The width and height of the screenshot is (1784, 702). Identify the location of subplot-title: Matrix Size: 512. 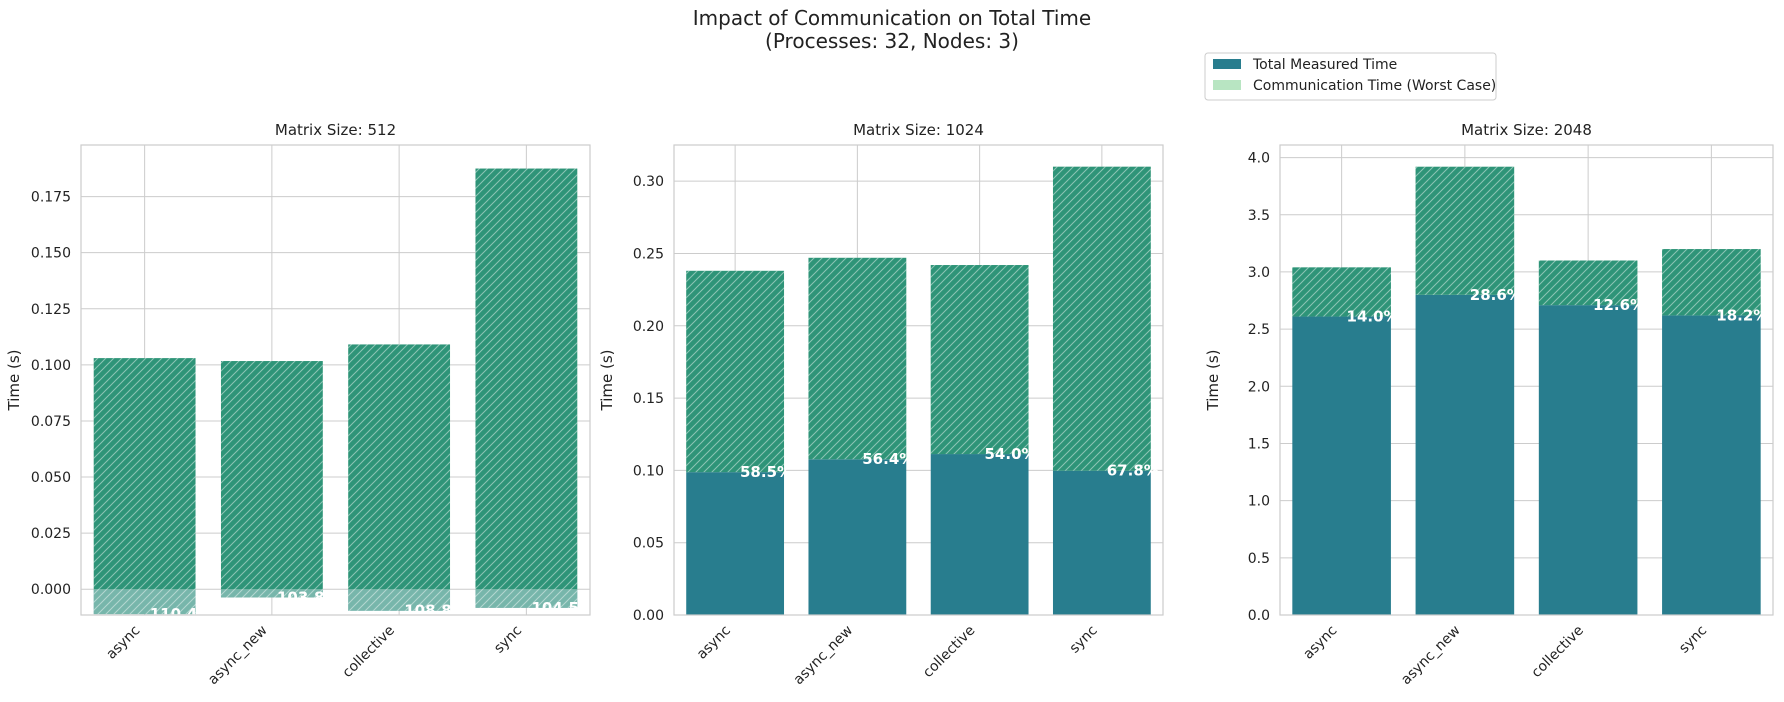
(335, 130).